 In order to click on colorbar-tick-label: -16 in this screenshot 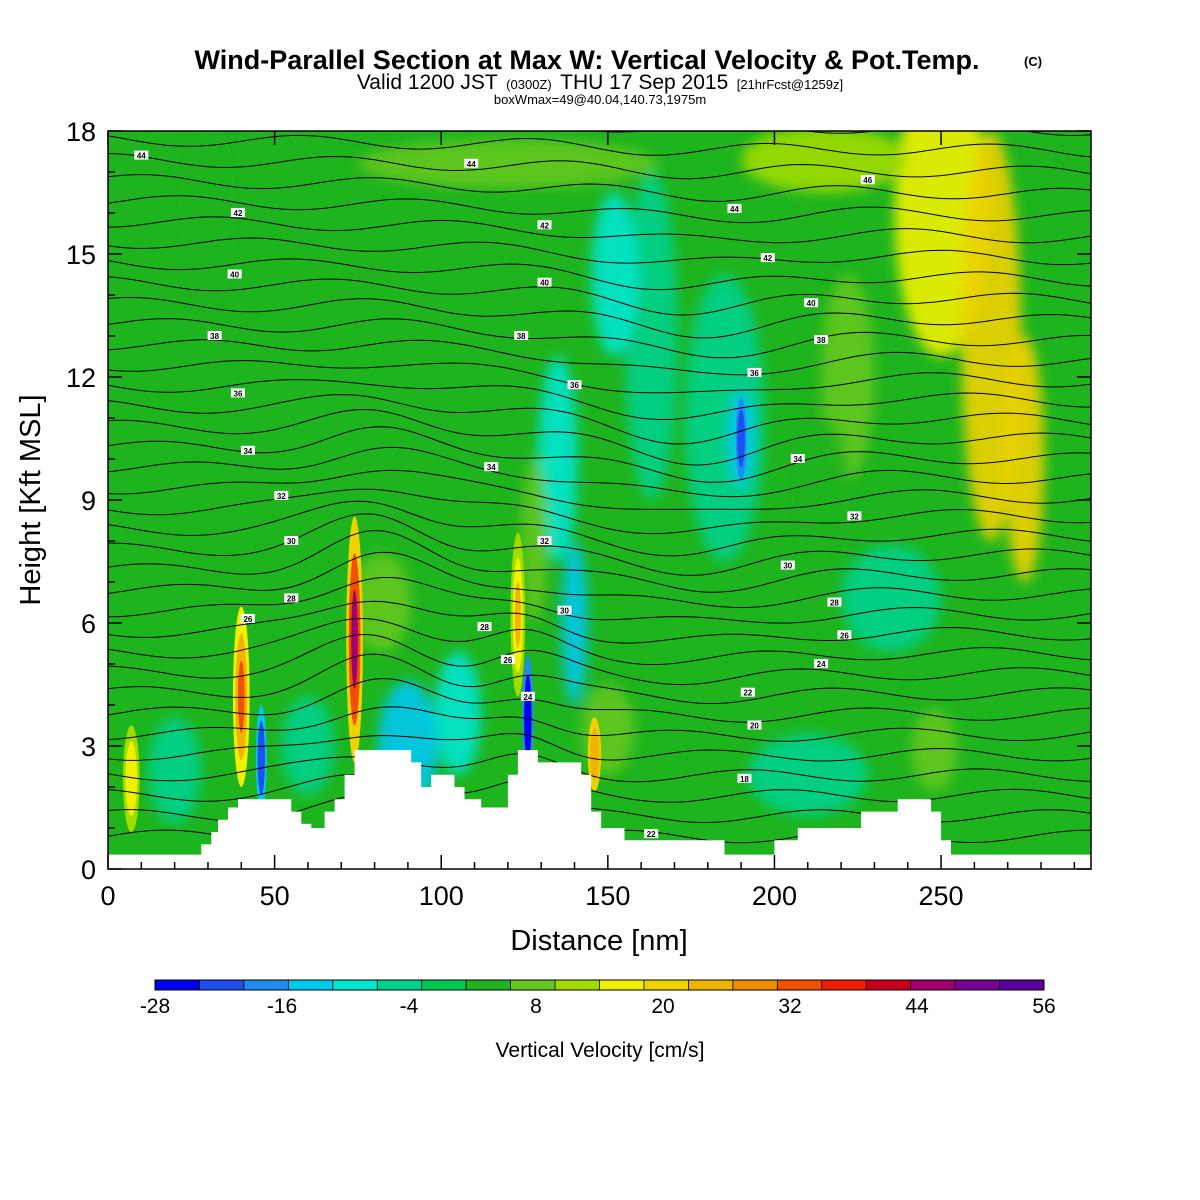, I will do `click(282, 1006)`.